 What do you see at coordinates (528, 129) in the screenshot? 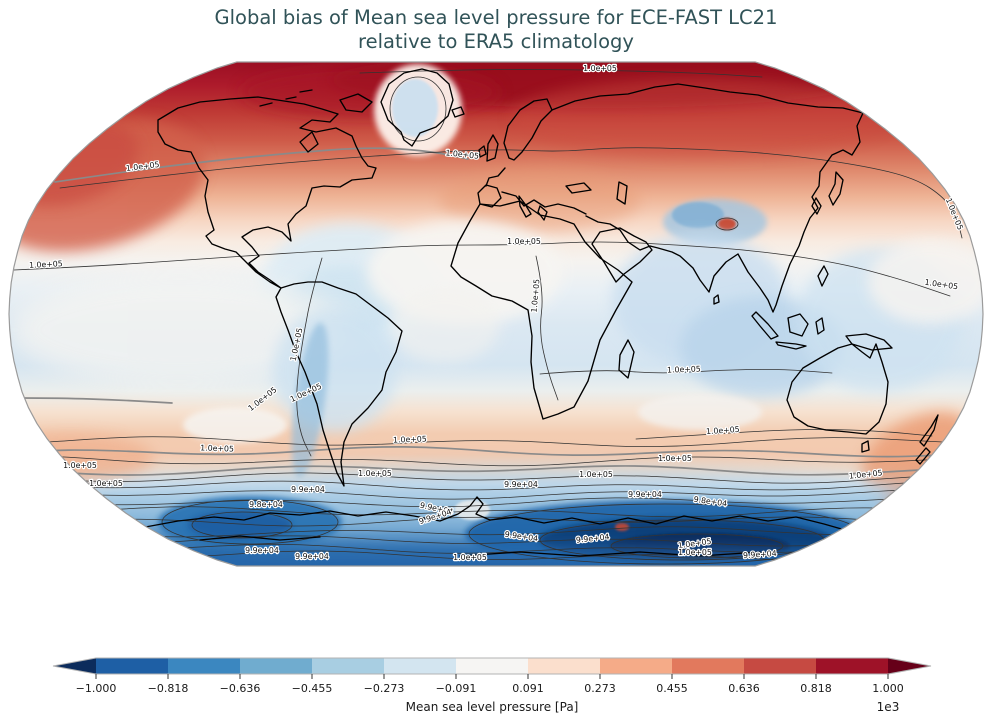
I see `coast-scandinavia` at bounding box center [528, 129].